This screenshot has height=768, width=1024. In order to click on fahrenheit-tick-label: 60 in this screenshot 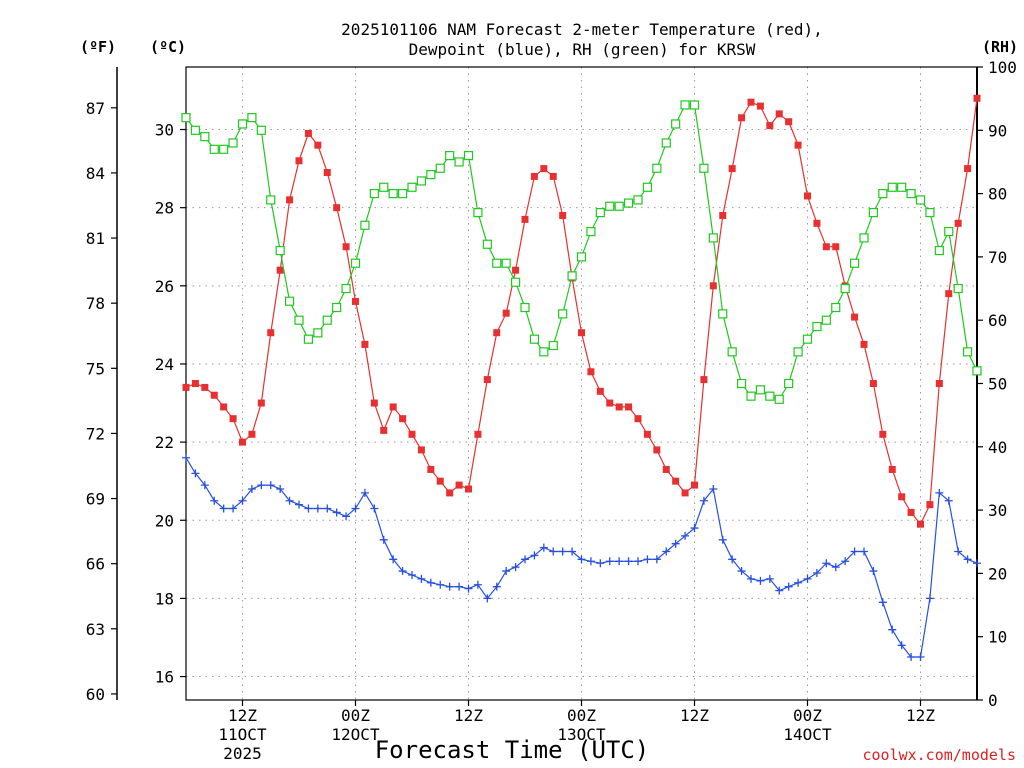, I will do `click(95, 694)`.